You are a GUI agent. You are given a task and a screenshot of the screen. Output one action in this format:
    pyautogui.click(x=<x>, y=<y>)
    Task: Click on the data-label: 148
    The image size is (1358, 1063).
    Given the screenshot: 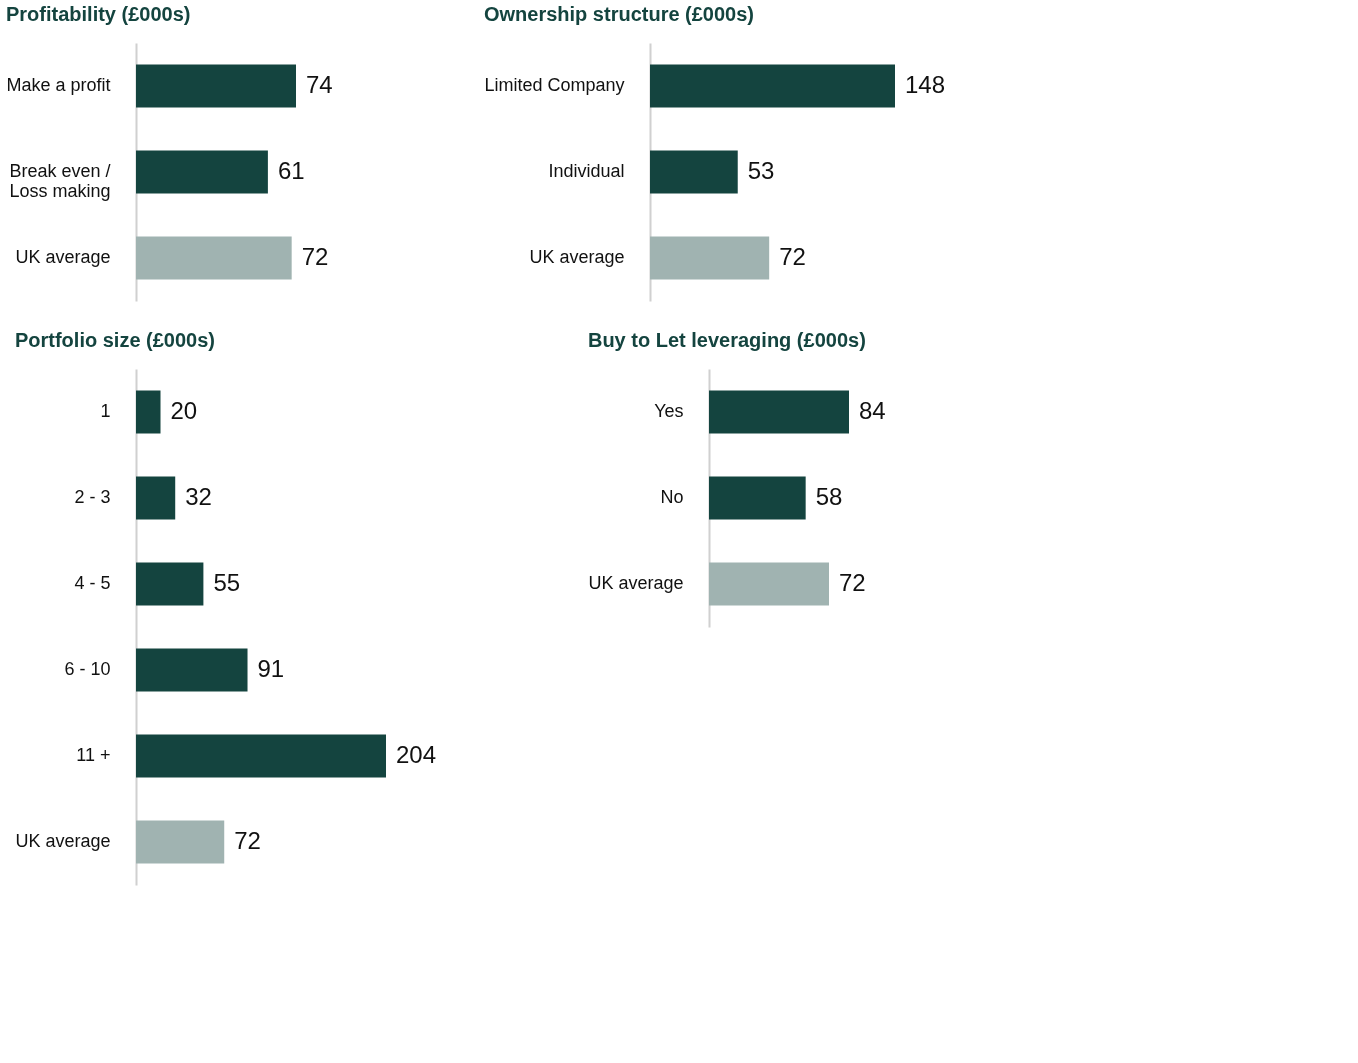 What is the action you would take?
    pyautogui.click(x=925, y=84)
    